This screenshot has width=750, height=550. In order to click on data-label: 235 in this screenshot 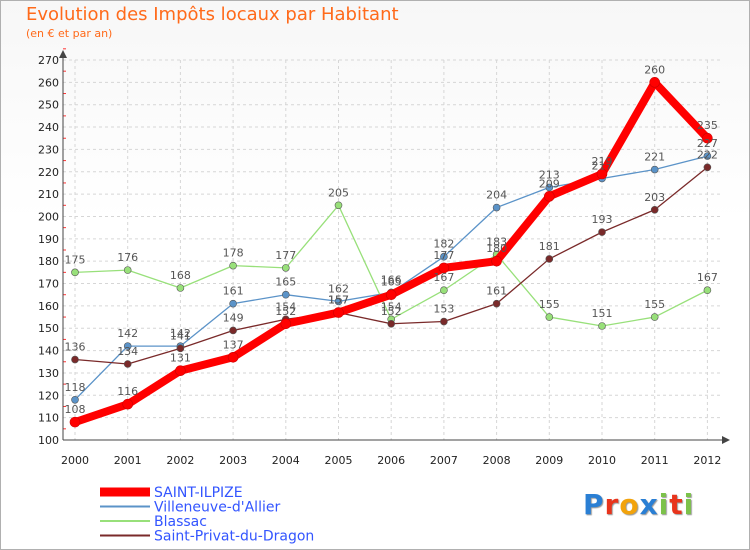, I will do `click(707, 125)`.